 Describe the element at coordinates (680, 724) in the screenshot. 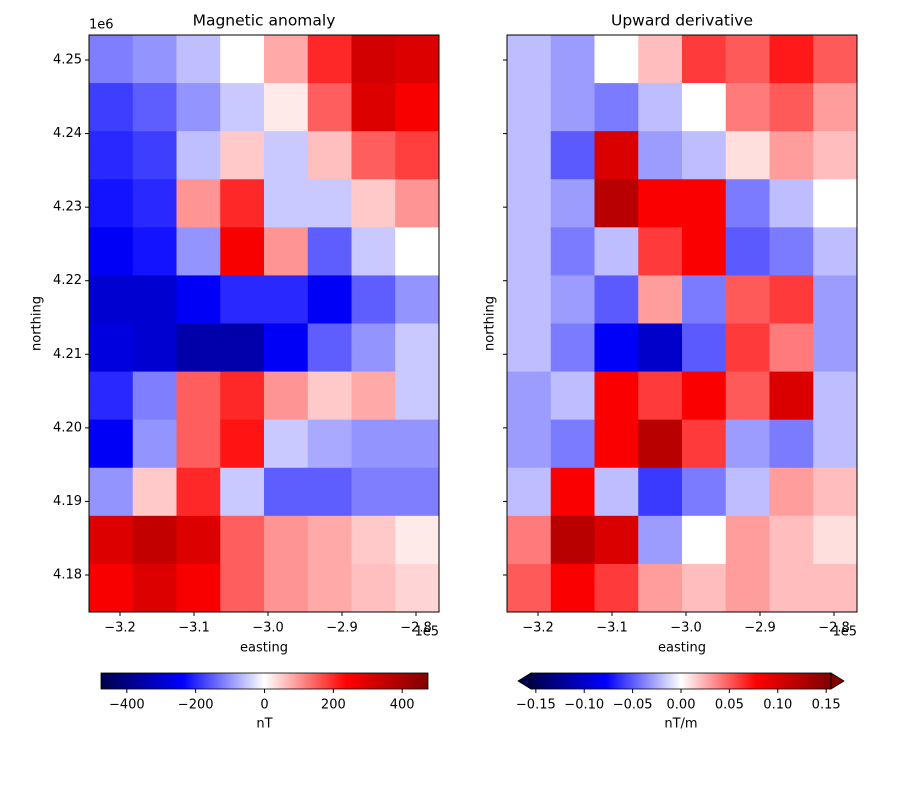

I see `colorbar-label: nT/m` at that location.